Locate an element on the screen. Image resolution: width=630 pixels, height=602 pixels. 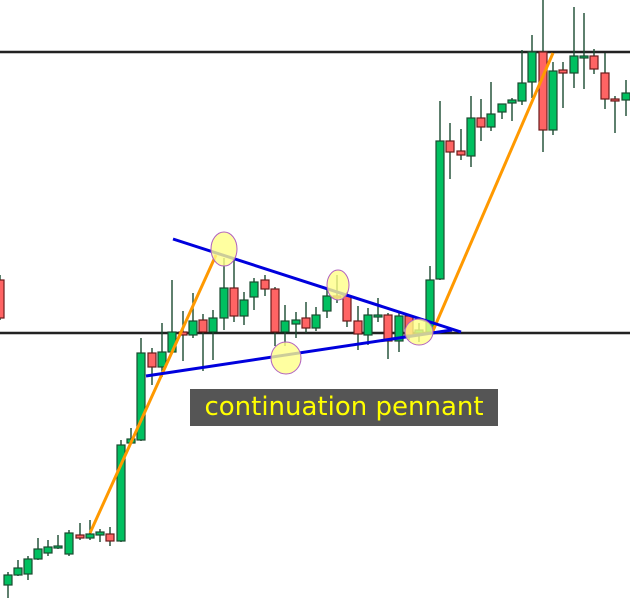
pattern-label: continuation pennant is located at coordinates (344, 407).